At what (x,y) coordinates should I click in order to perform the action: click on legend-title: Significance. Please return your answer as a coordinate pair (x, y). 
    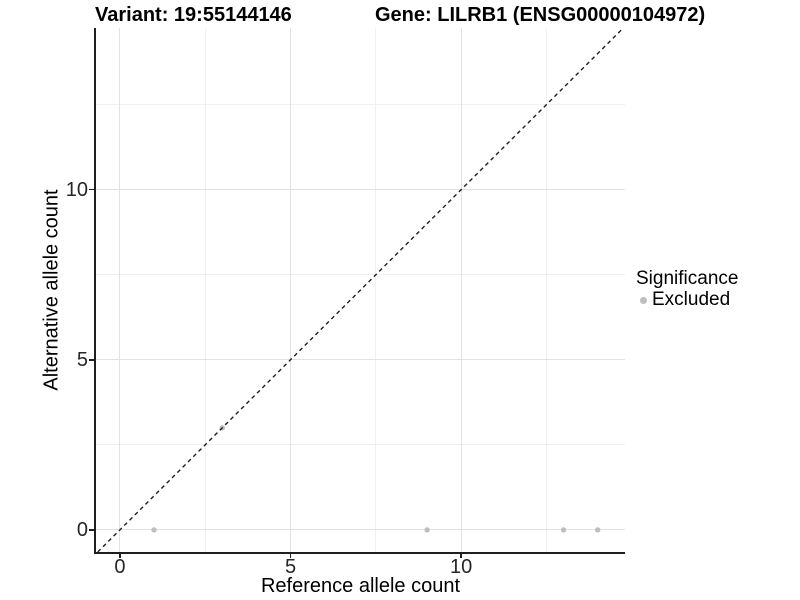
    Looking at the image, I should click on (687, 278).